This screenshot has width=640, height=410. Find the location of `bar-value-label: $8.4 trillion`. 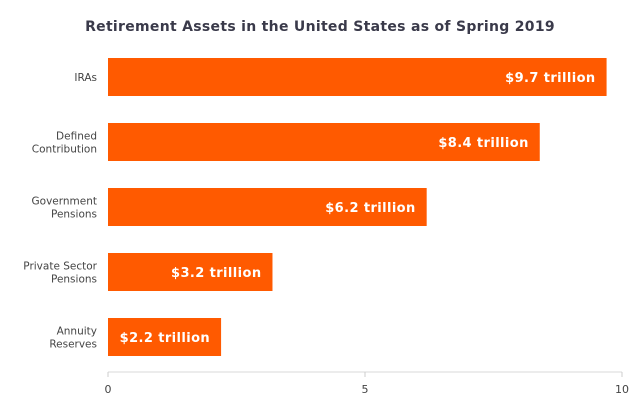

bar-value-label: $8.4 trillion is located at coordinates (483, 143).